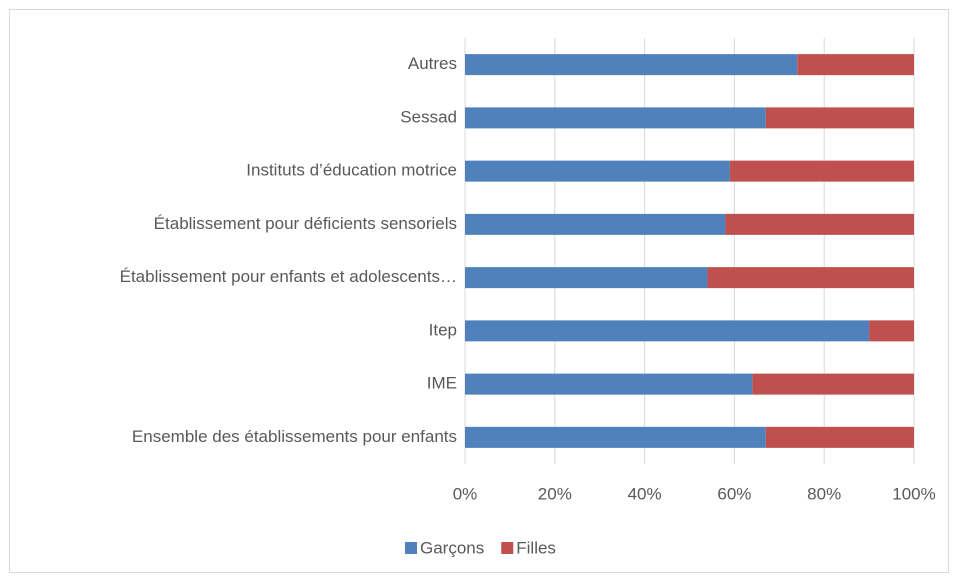 The image size is (958, 581). What do you see at coordinates (536, 547) in the screenshot?
I see `legend-label: Filles` at bounding box center [536, 547].